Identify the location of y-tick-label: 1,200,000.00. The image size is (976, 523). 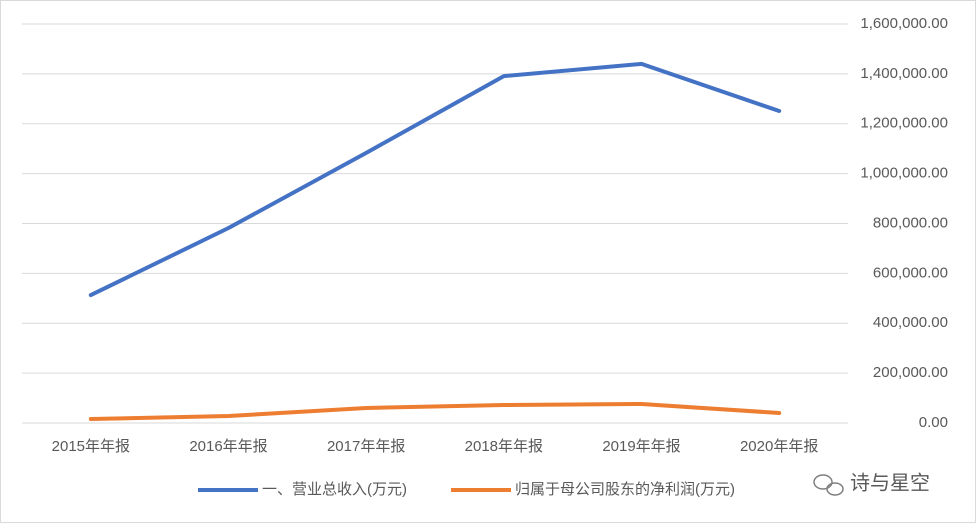
(904, 123).